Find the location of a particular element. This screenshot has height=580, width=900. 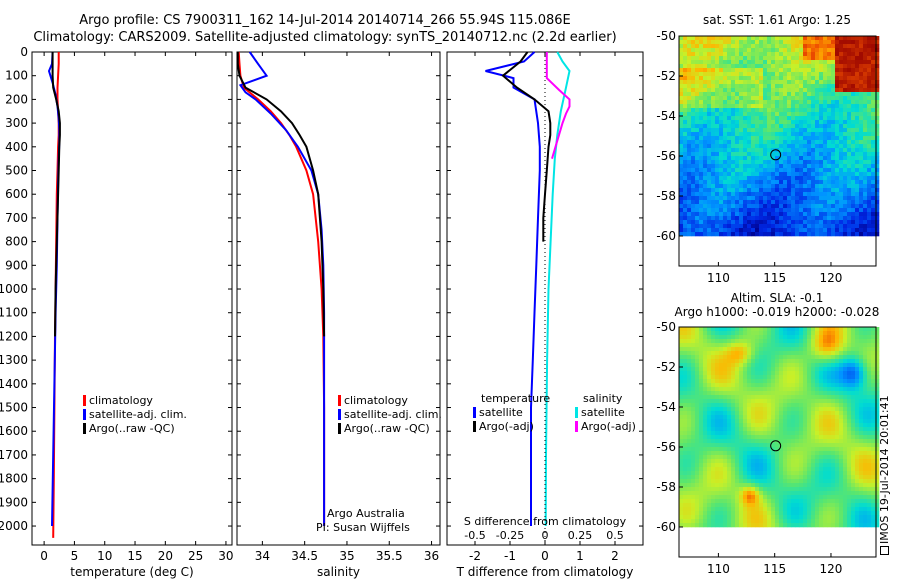

top-tick-label-s: -0.25 is located at coordinates (510, 535).